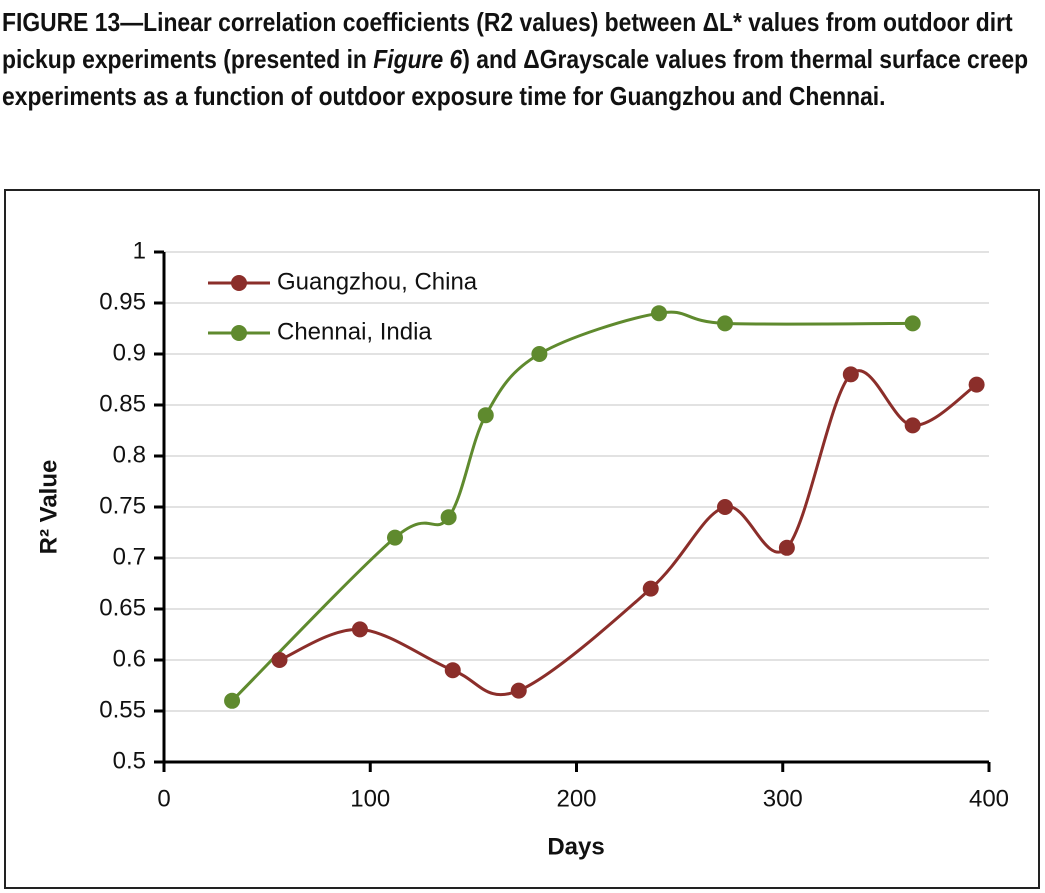 The image size is (1045, 893). What do you see at coordinates (122, 505) in the screenshot?
I see `y-tick-label: 0.75` at bounding box center [122, 505].